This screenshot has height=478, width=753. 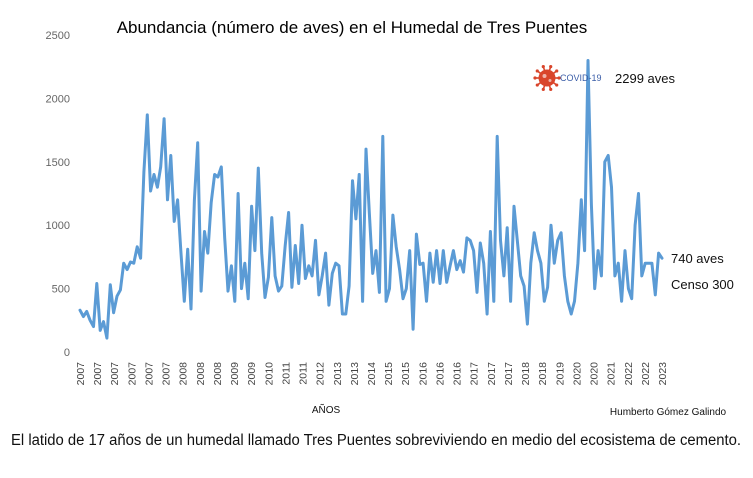 I want to click on peak-annotation: 2299 aves, so click(x=645, y=78).